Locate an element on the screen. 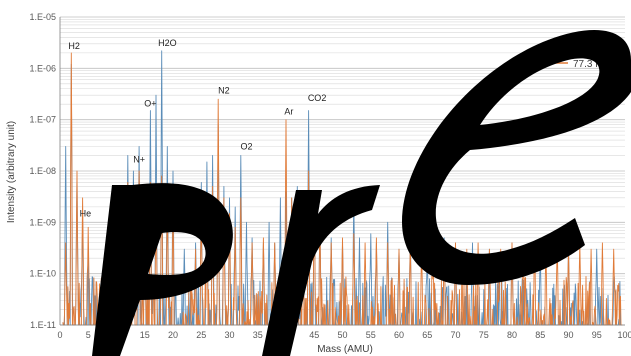  x-tick-label: 65 is located at coordinates (427, 335).